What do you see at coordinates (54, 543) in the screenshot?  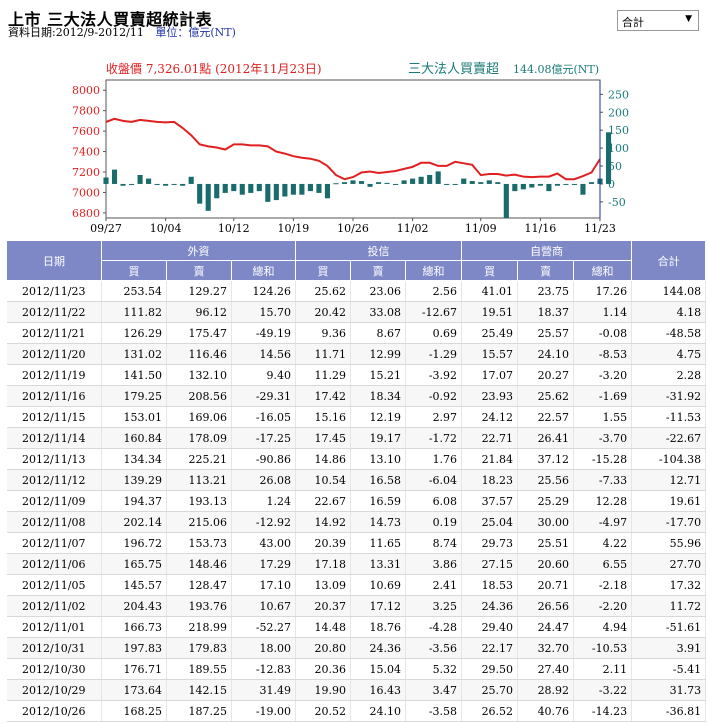 I see `cell-date: 2012/11/07` at bounding box center [54, 543].